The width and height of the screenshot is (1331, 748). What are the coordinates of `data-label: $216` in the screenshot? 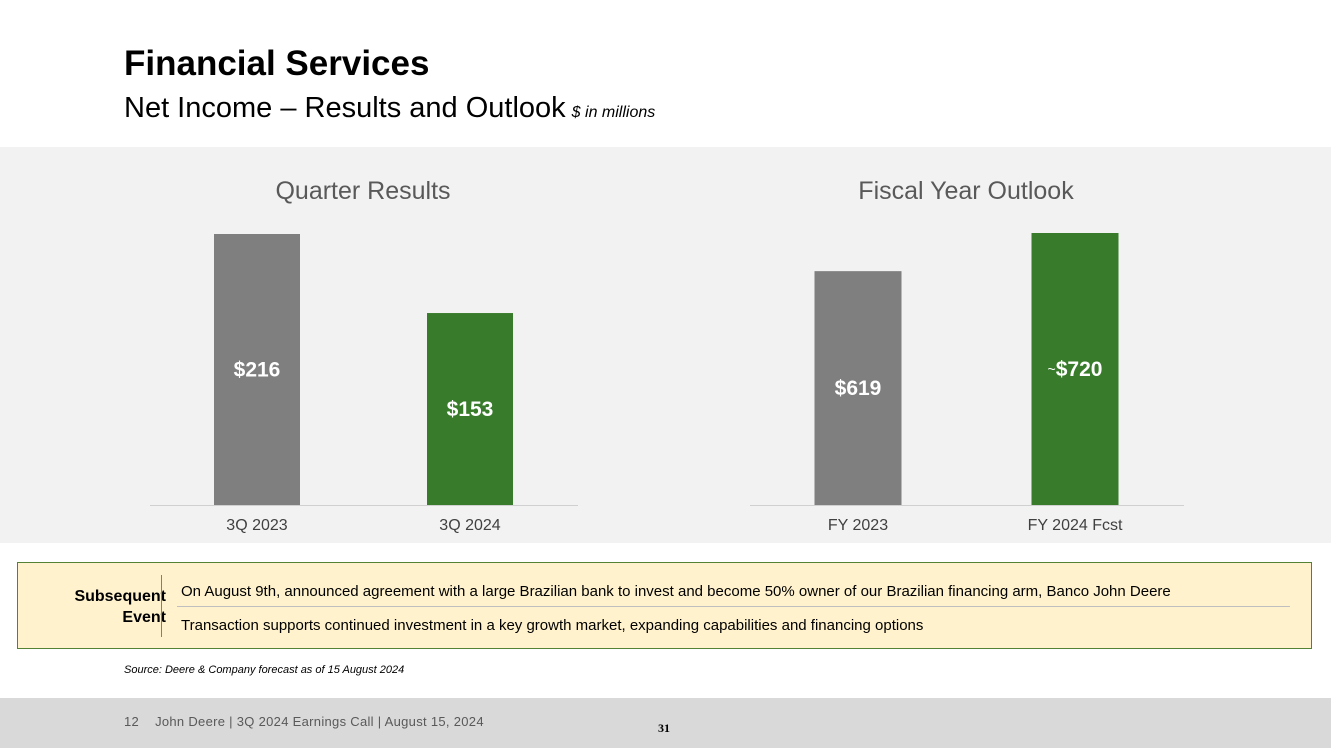 It's located at (257, 370).